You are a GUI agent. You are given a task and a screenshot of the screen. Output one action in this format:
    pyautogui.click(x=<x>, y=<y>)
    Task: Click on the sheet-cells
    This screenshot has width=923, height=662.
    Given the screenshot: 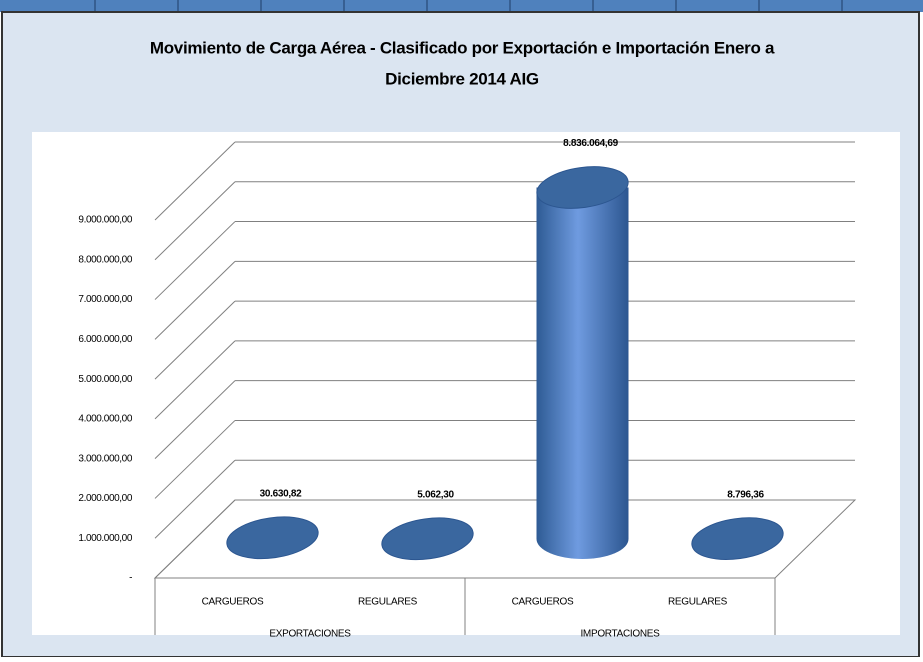 What is the action you would take?
    pyautogui.click(x=468, y=6)
    